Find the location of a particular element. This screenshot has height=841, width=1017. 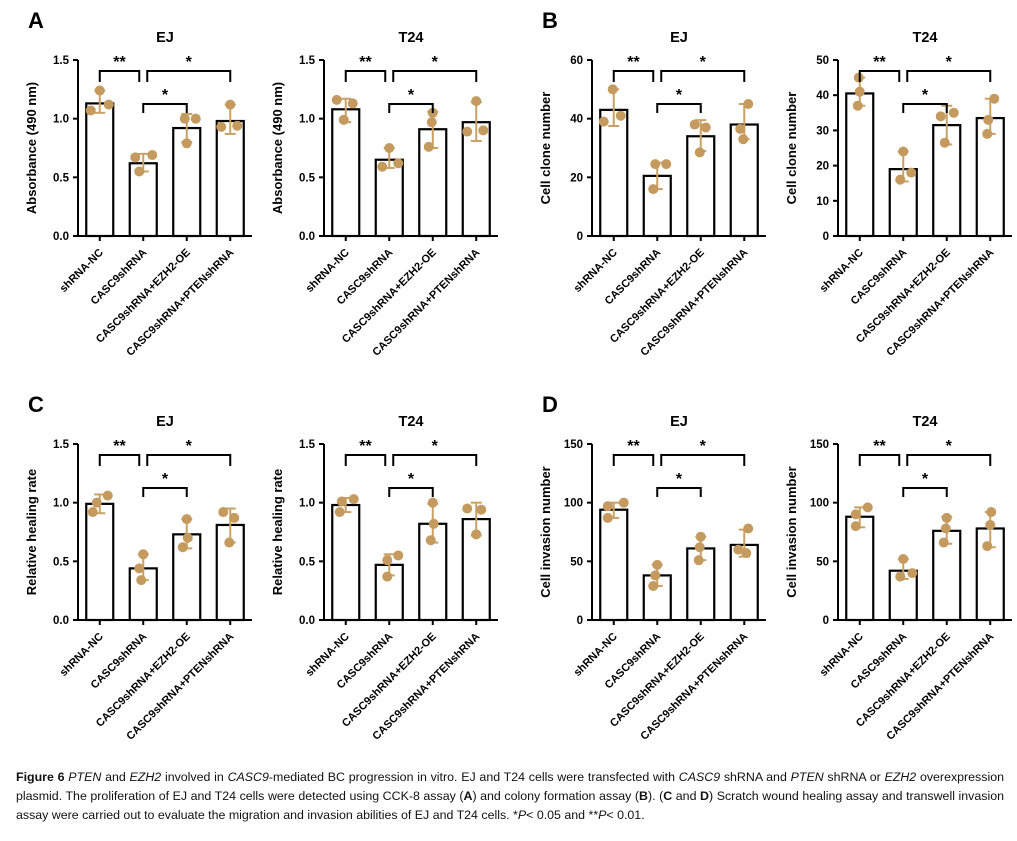

caption-segment: < 0.01. is located at coordinates (625, 815).